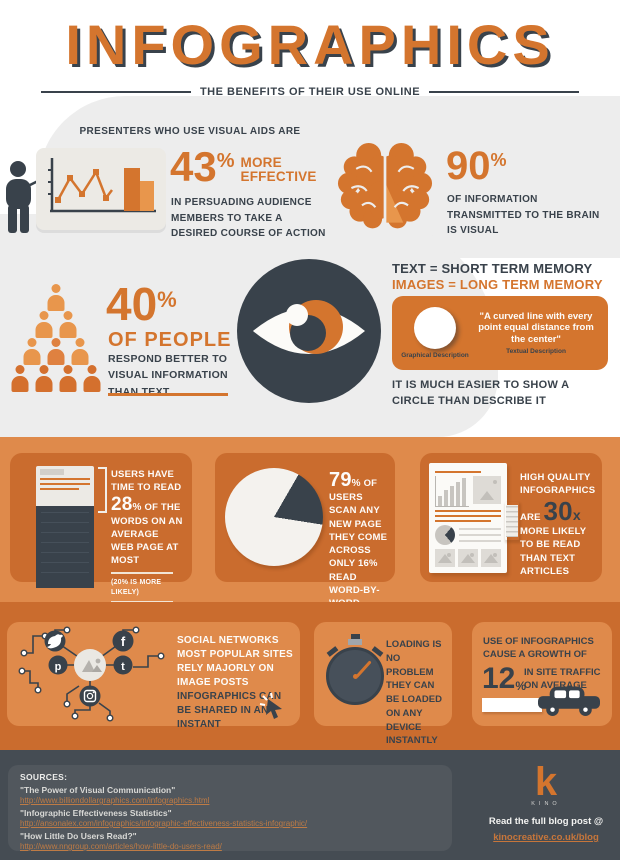  I want to click on instagram-icon, so click(90, 696).